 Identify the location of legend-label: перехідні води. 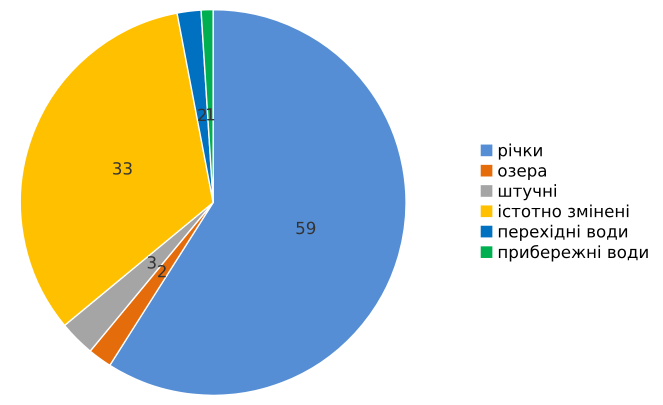
(563, 232).